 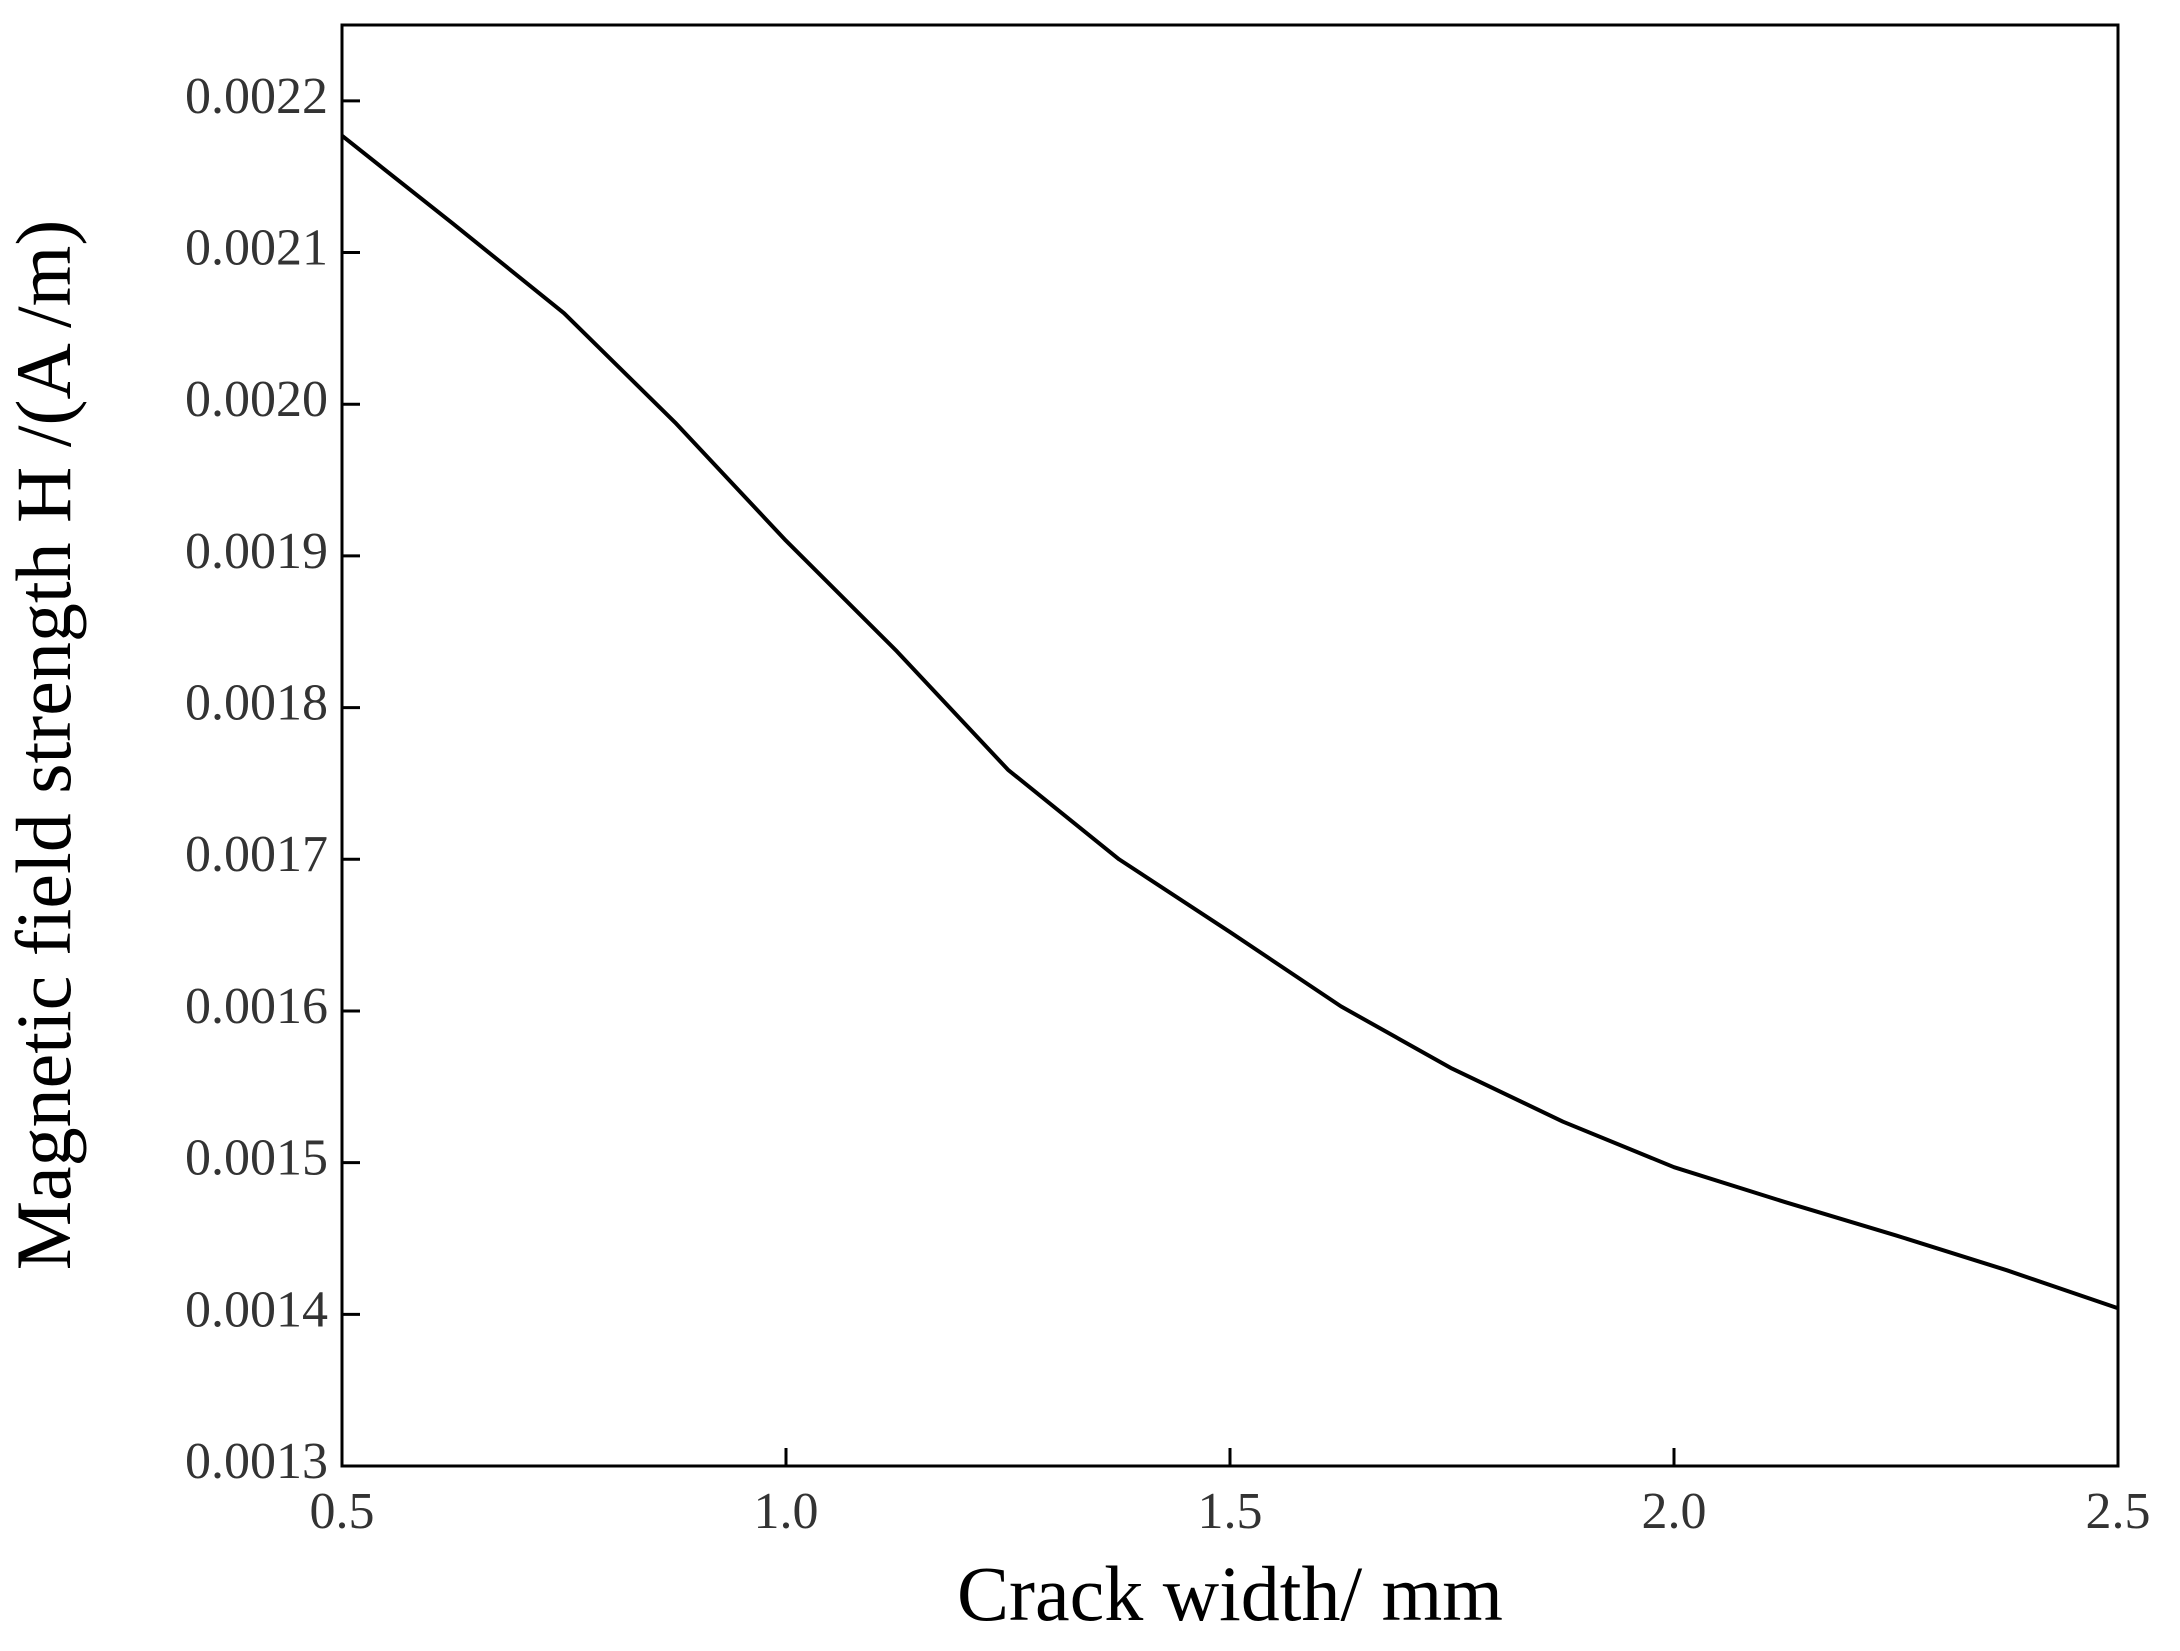 What do you see at coordinates (43, 745) in the screenshot?
I see `y-axis-label: Magnetic field strength H /(A /m)` at bounding box center [43, 745].